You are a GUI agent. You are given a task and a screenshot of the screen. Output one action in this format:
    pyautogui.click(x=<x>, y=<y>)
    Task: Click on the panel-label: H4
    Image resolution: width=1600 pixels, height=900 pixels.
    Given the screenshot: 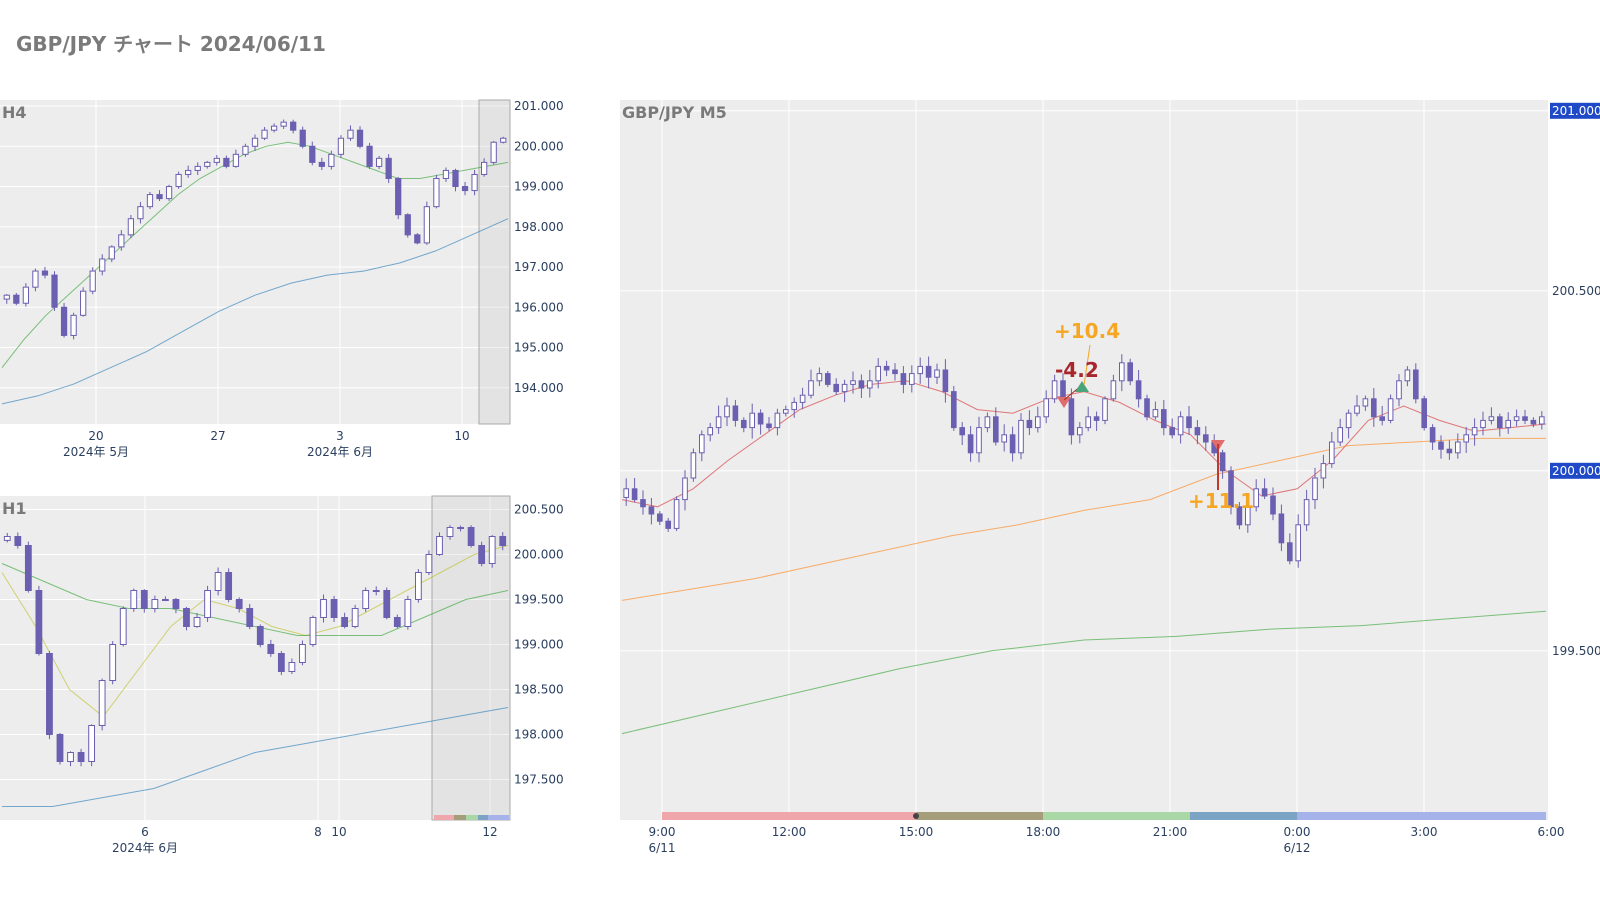 What is the action you would take?
    pyautogui.click(x=14, y=112)
    